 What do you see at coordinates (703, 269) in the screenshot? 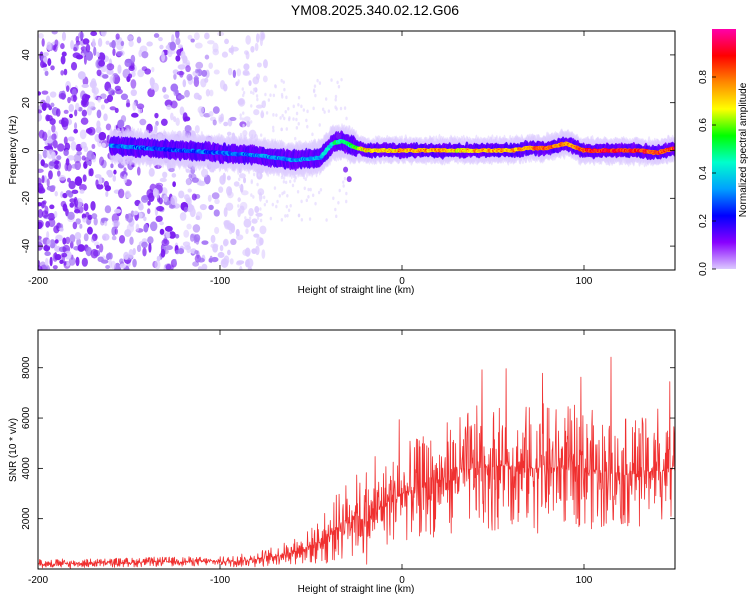
I see `colorbar-tick-label: 0.0` at bounding box center [703, 269].